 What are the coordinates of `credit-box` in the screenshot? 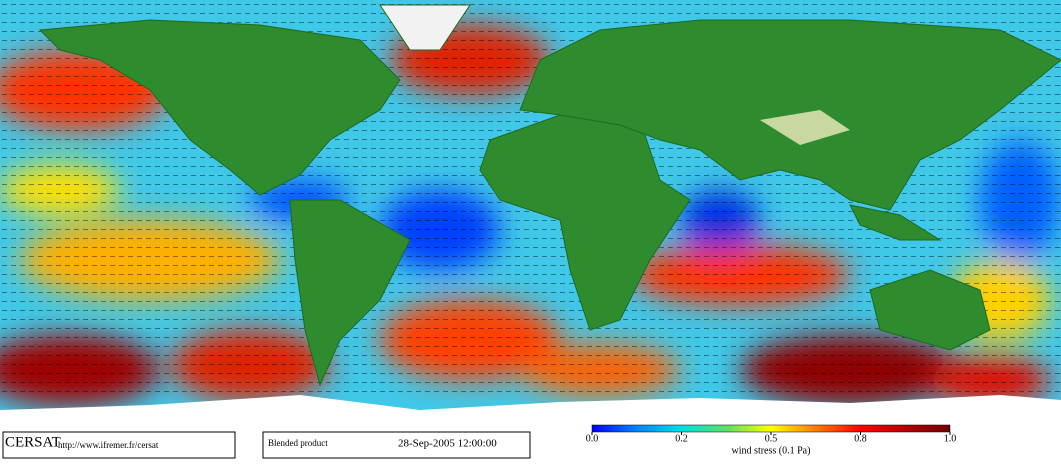 It's located at (119, 445).